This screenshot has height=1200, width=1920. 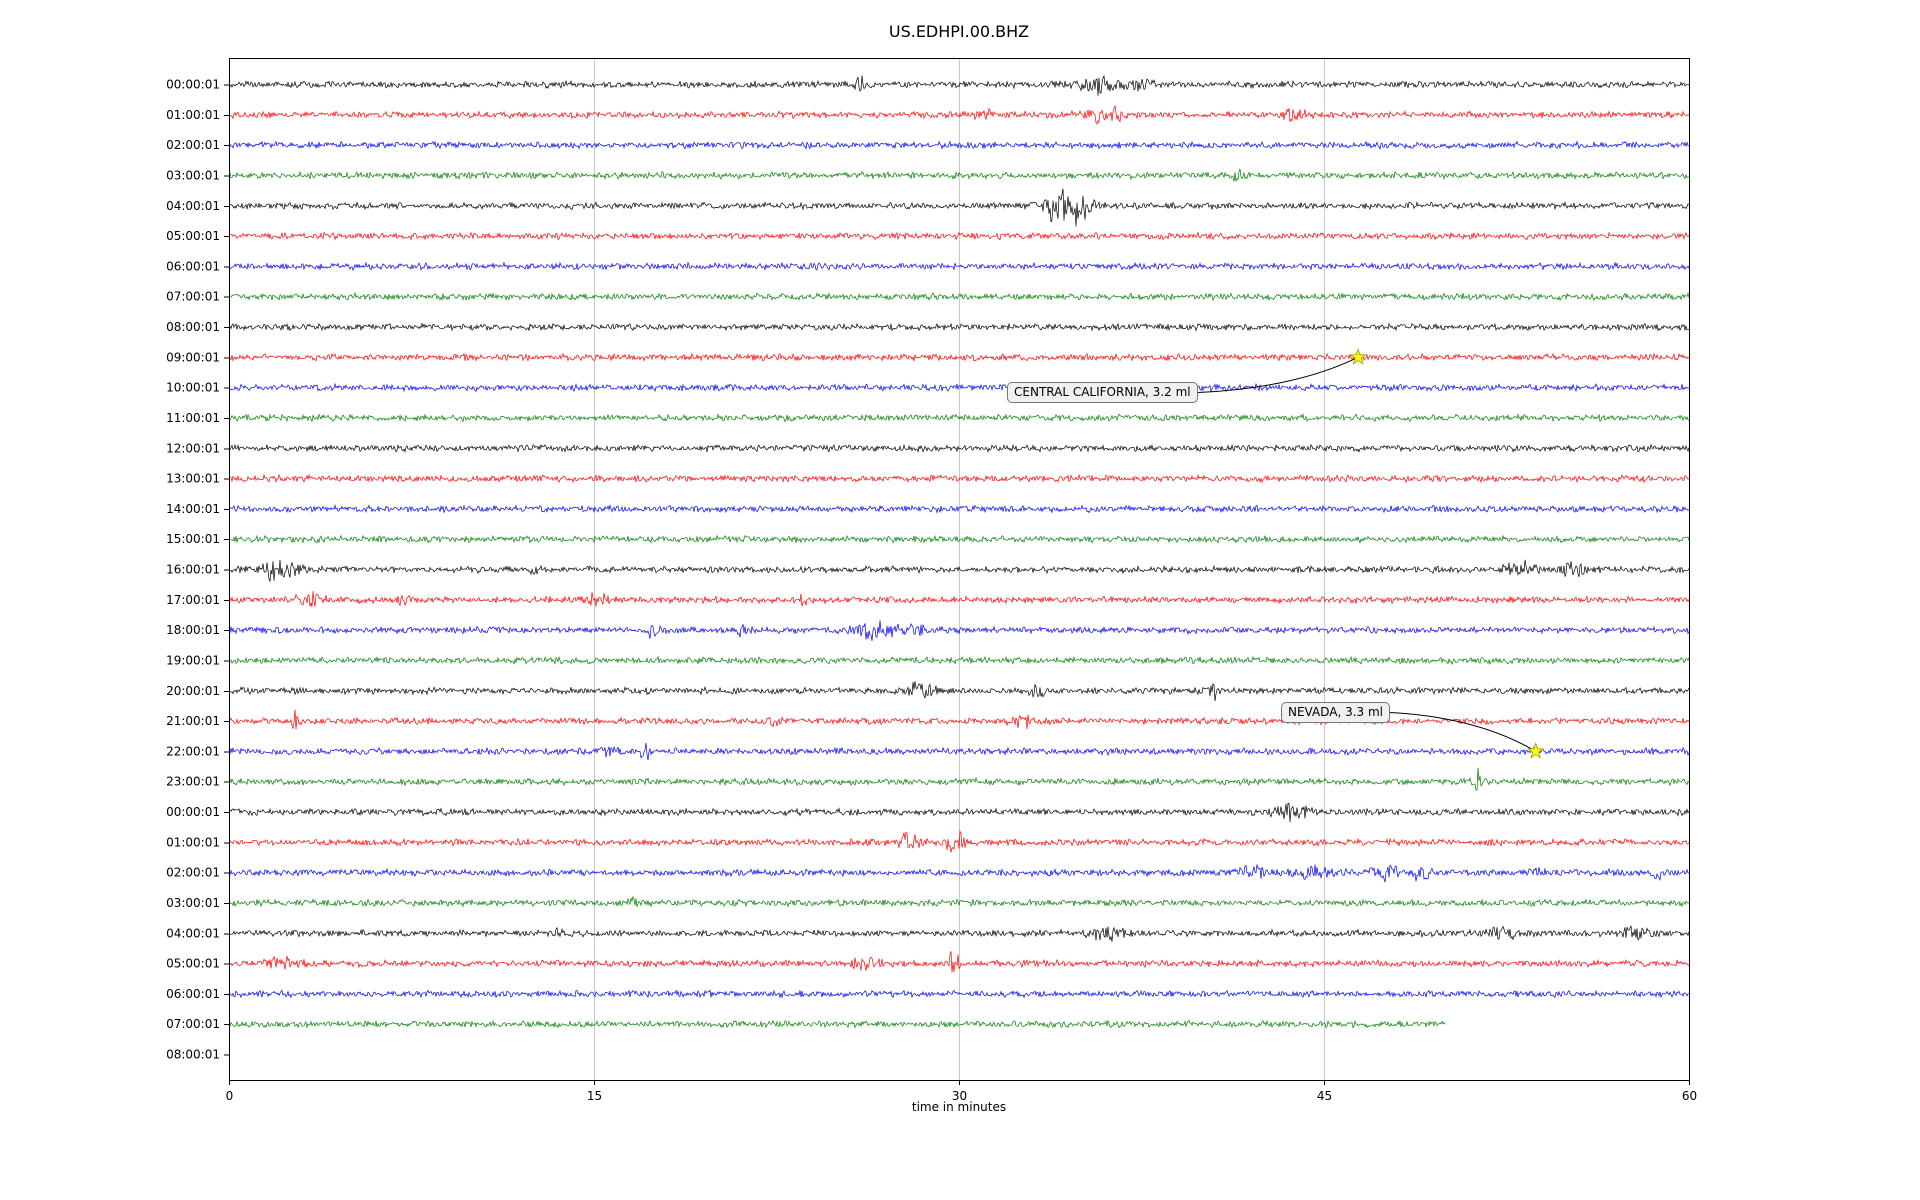 What do you see at coordinates (193, 388) in the screenshot?
I see `row-label: 10:00:01` at bounding box center [193, 388].